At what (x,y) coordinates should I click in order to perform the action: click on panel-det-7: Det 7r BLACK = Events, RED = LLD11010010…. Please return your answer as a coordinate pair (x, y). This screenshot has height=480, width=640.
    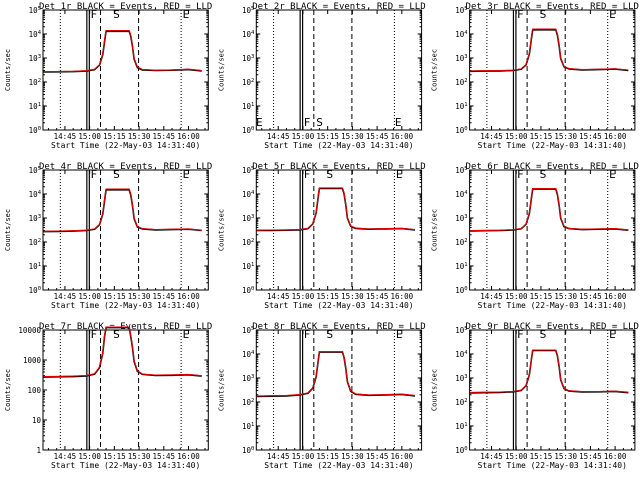
    Looking at the image, I should click on (108, 396).